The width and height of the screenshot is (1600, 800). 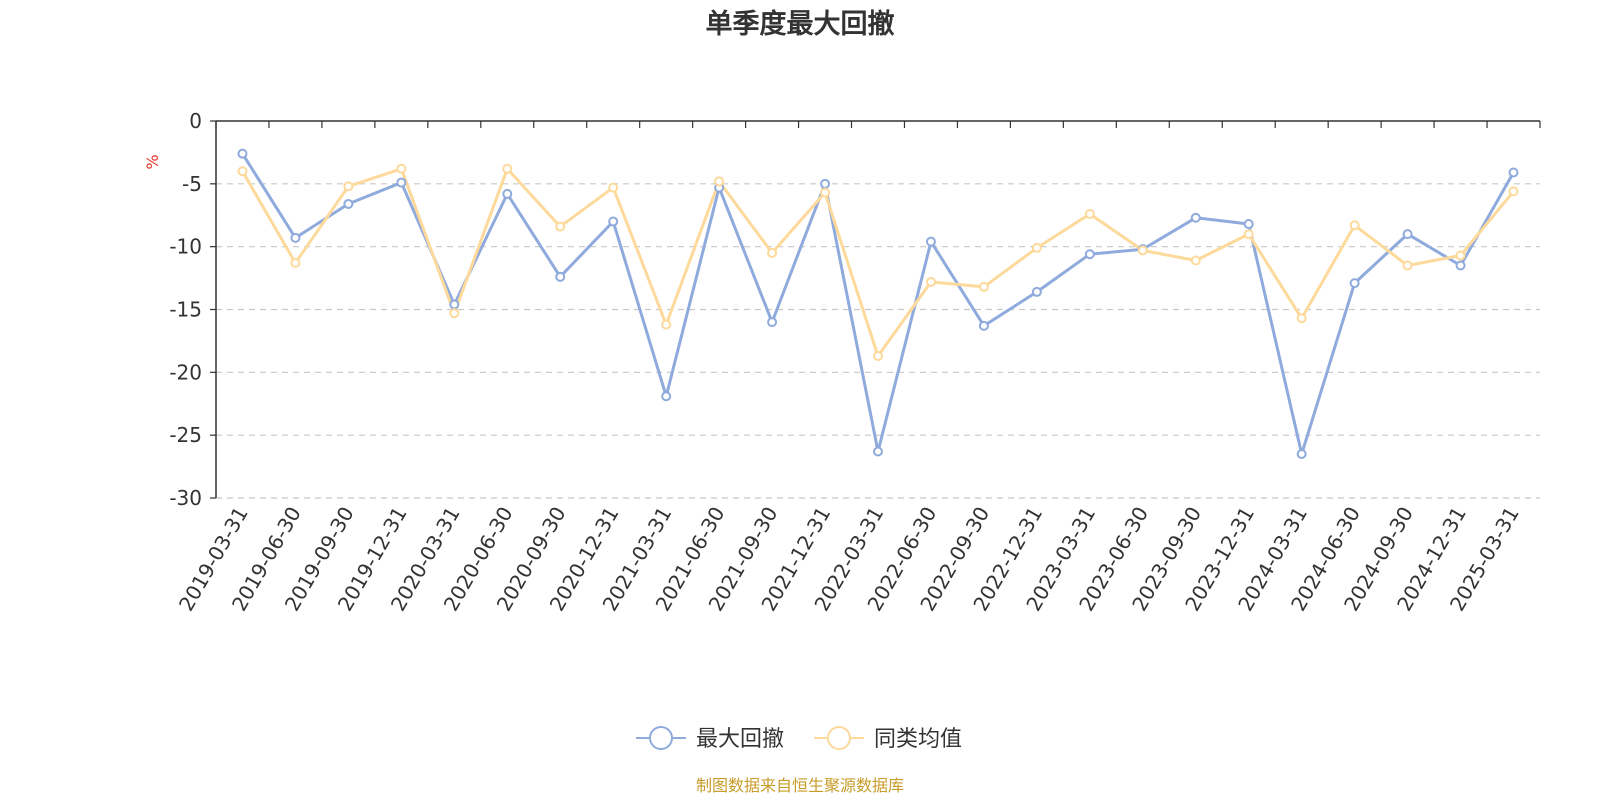 I want to click on legend-item-1: 同类均值, so click(x=888, y=739).